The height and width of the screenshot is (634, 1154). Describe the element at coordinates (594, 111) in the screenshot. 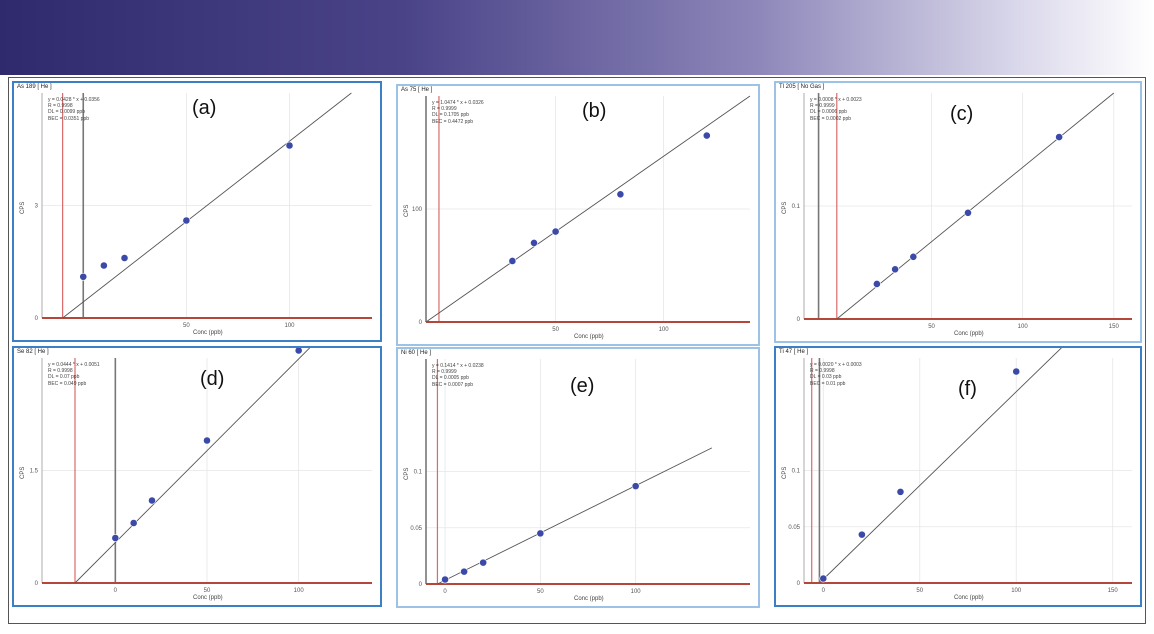

I see `panel-label: (b)` at that location.